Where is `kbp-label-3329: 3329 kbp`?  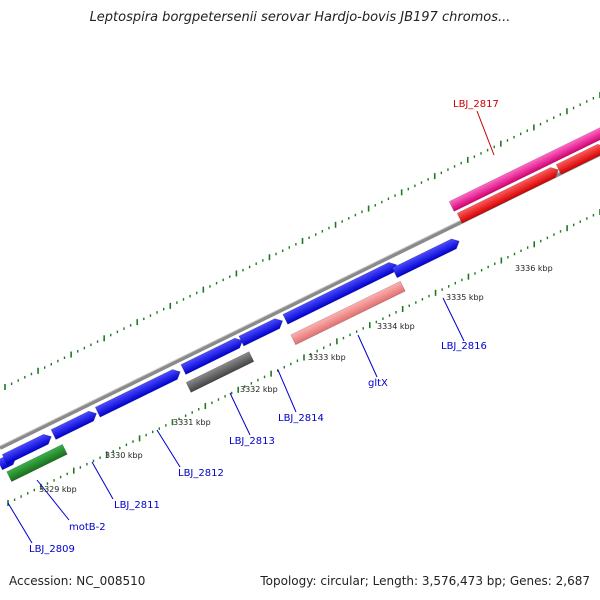
kbp-label-3329: 3329 kbp is located at coordinates (58, 489).